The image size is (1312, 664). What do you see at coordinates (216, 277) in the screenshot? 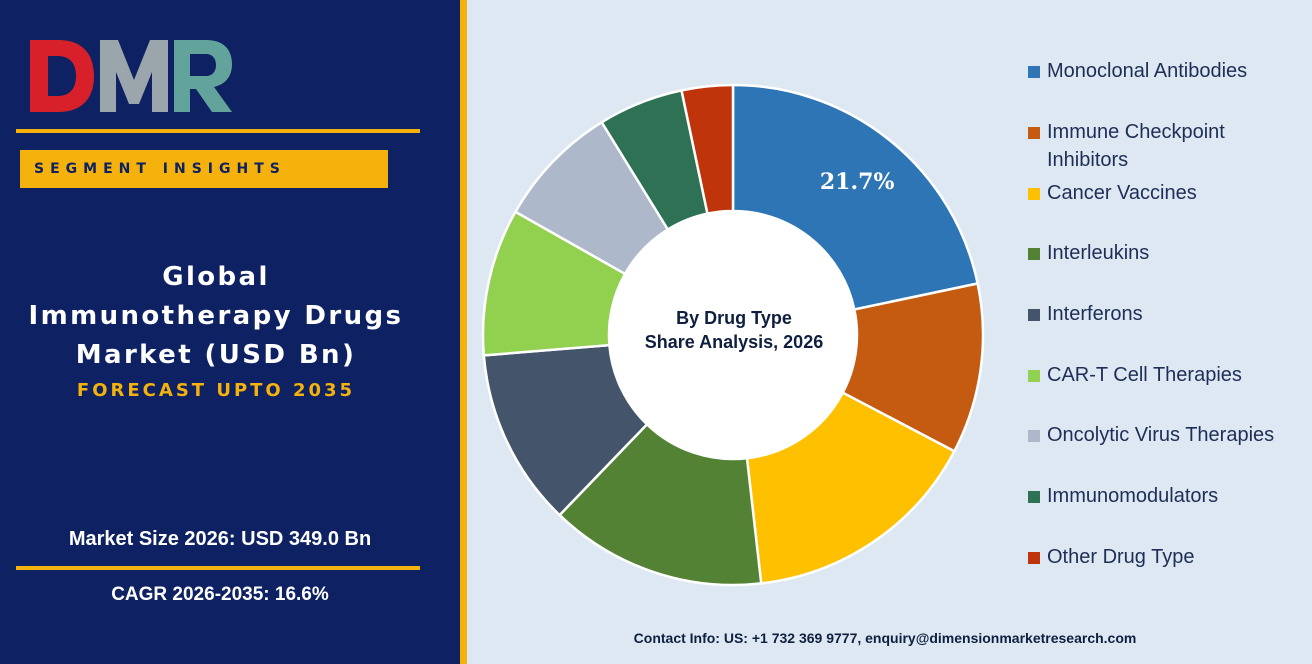
I see `report-title-line-1: Global` at bounding box center [216, 277].